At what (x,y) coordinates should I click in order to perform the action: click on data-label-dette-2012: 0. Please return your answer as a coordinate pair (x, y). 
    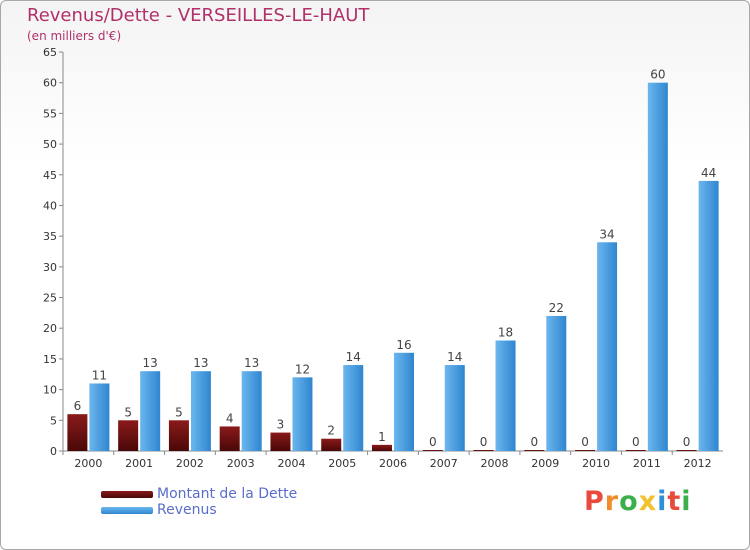
    Looking at the image, I should click on (687, 442).